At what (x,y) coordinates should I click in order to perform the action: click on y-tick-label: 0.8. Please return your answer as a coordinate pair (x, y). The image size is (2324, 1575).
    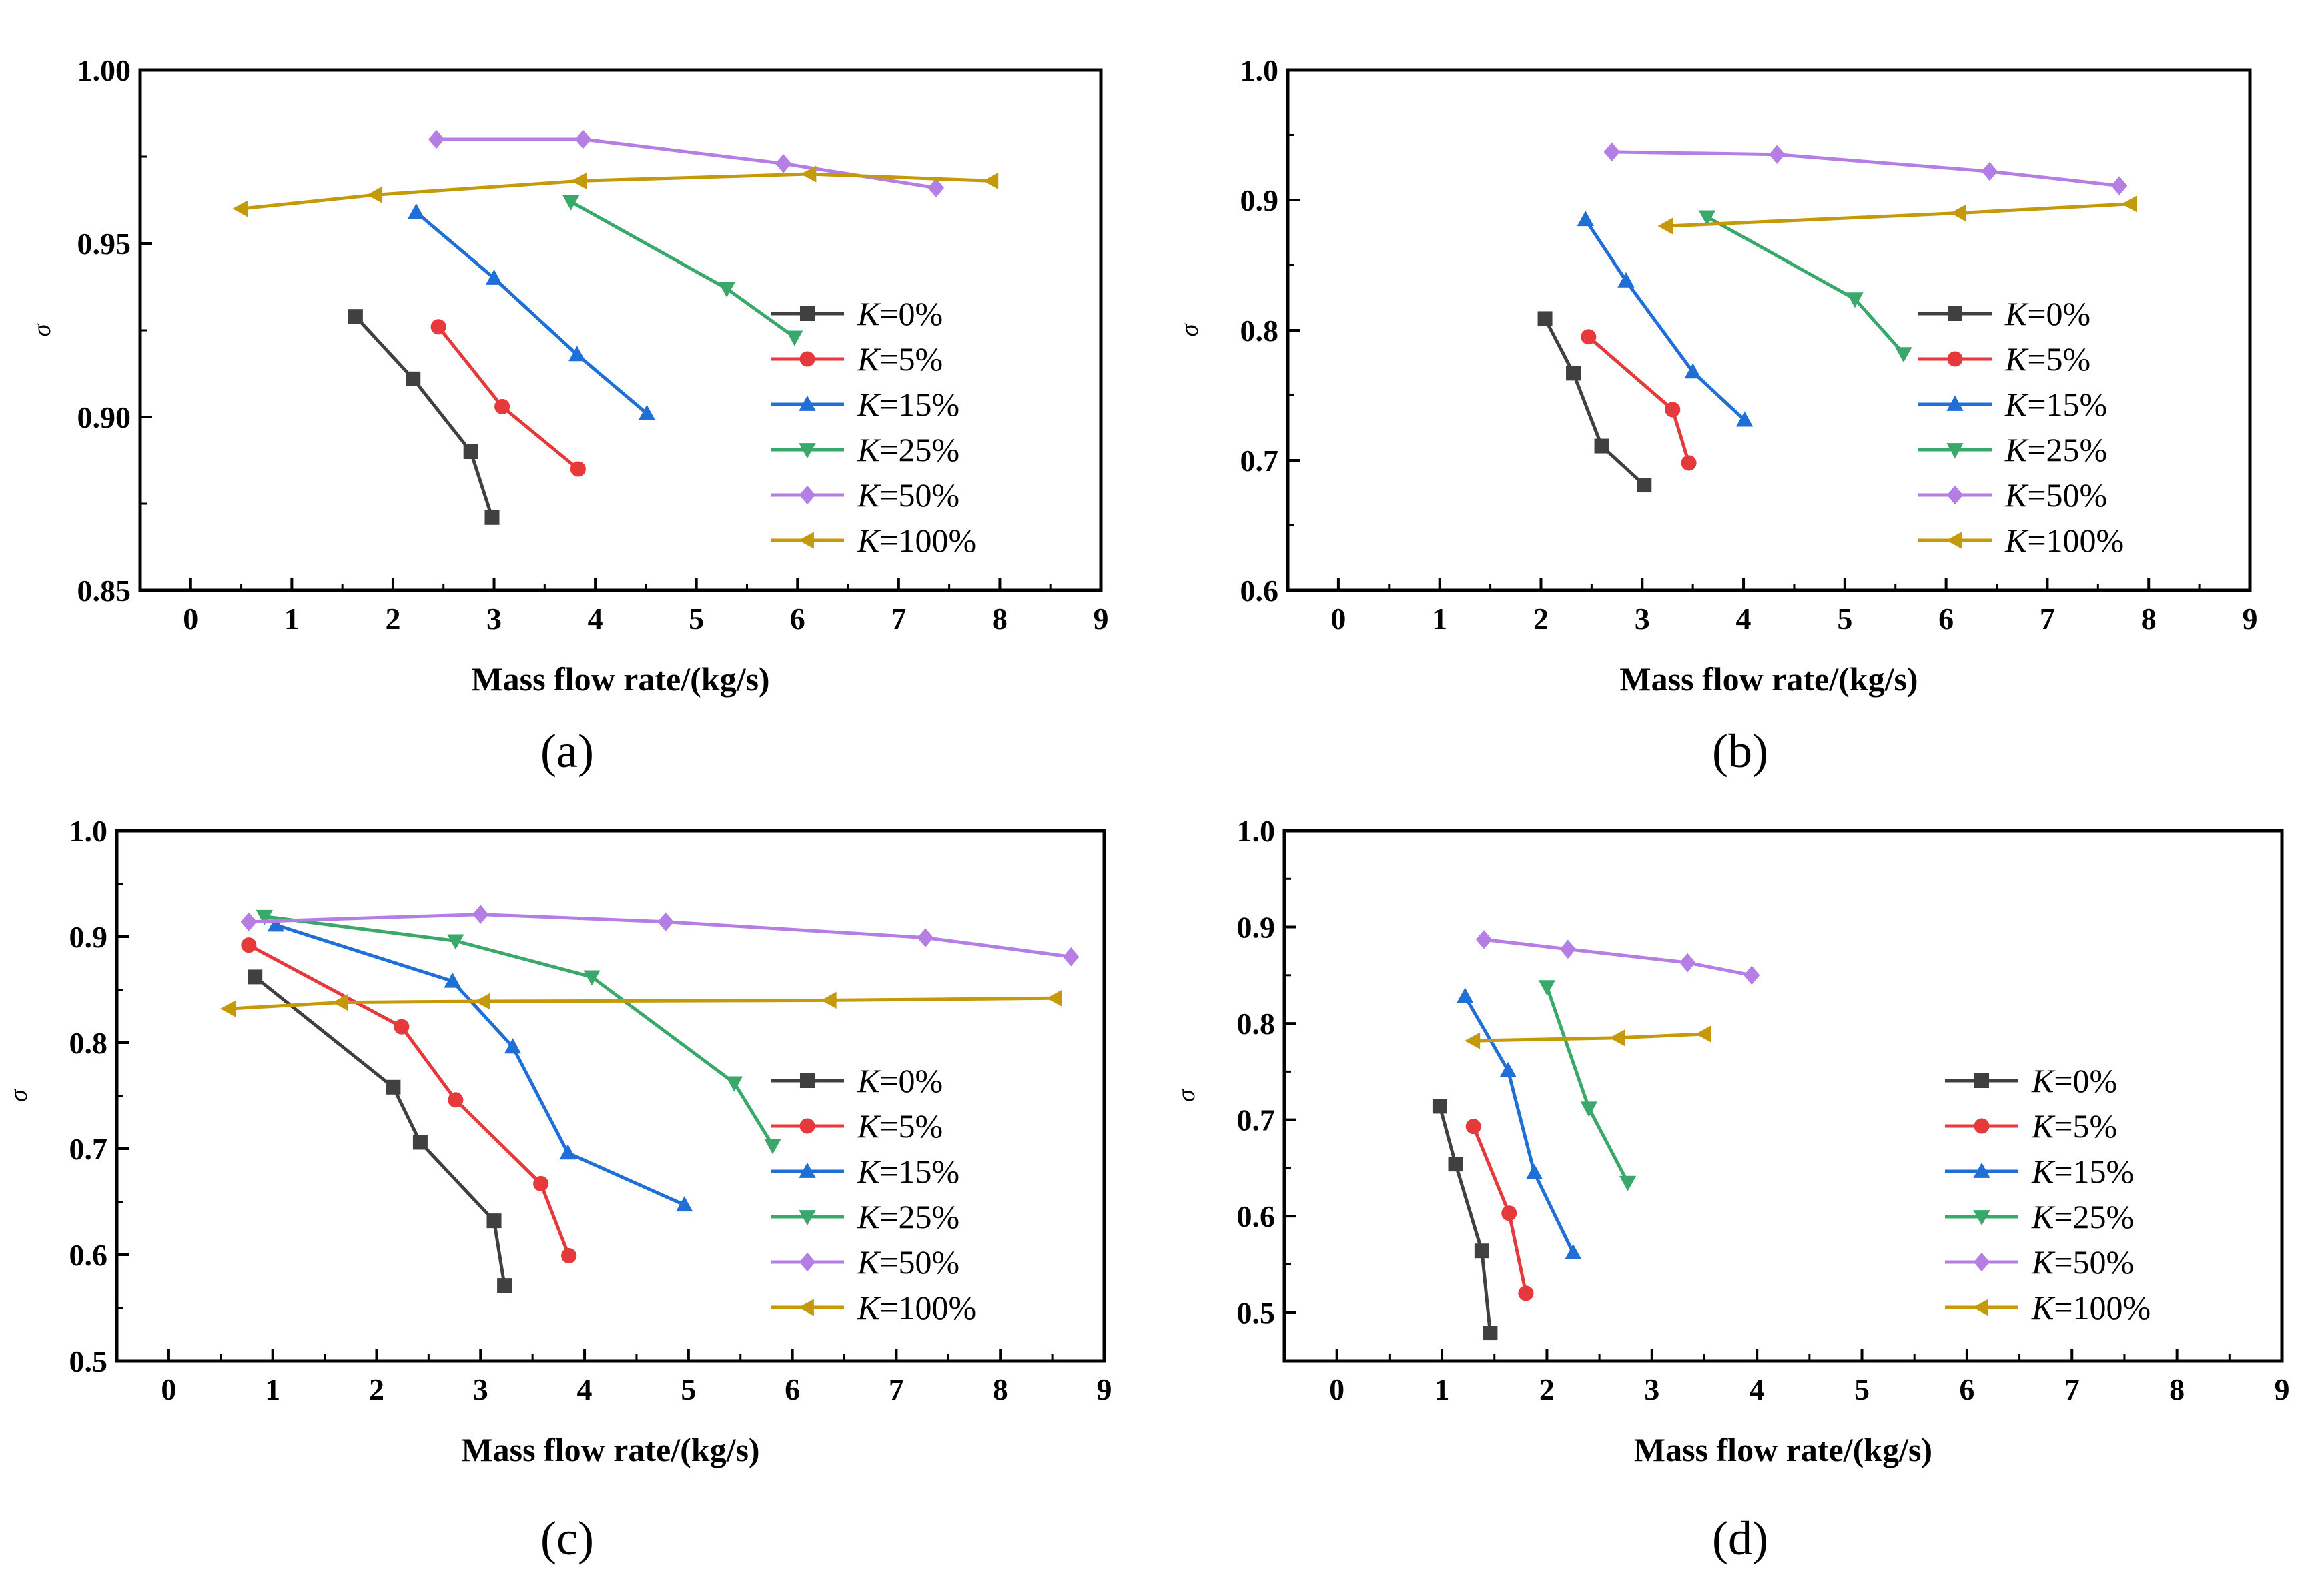
    Looking at the image, I should click on (89, 1043).